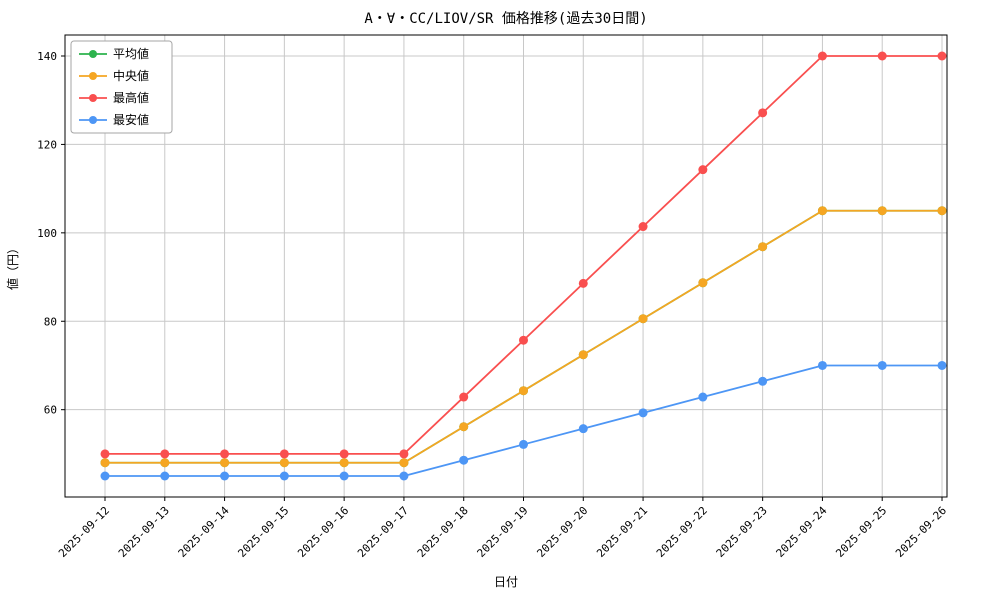  What do you see at coordinates (505, 19) in the screenshot?
I see `chart-title: A・∀・CC/LIOV/SR 価格推移(過去30日間)` at bounding box center [505, 19].